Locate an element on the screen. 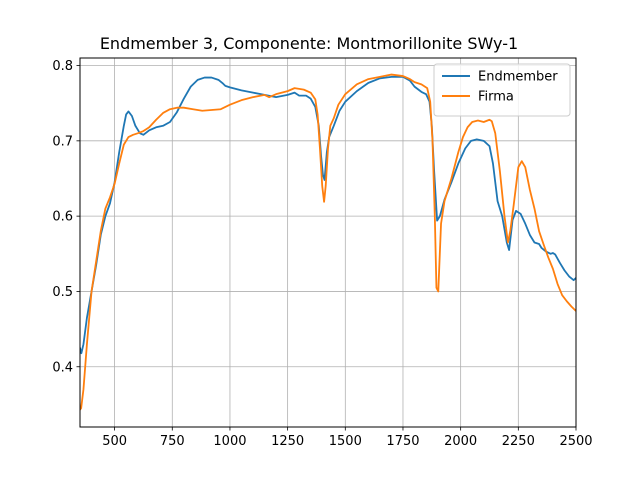  legend: Endmember Firma is located at coordinates (502, 90).